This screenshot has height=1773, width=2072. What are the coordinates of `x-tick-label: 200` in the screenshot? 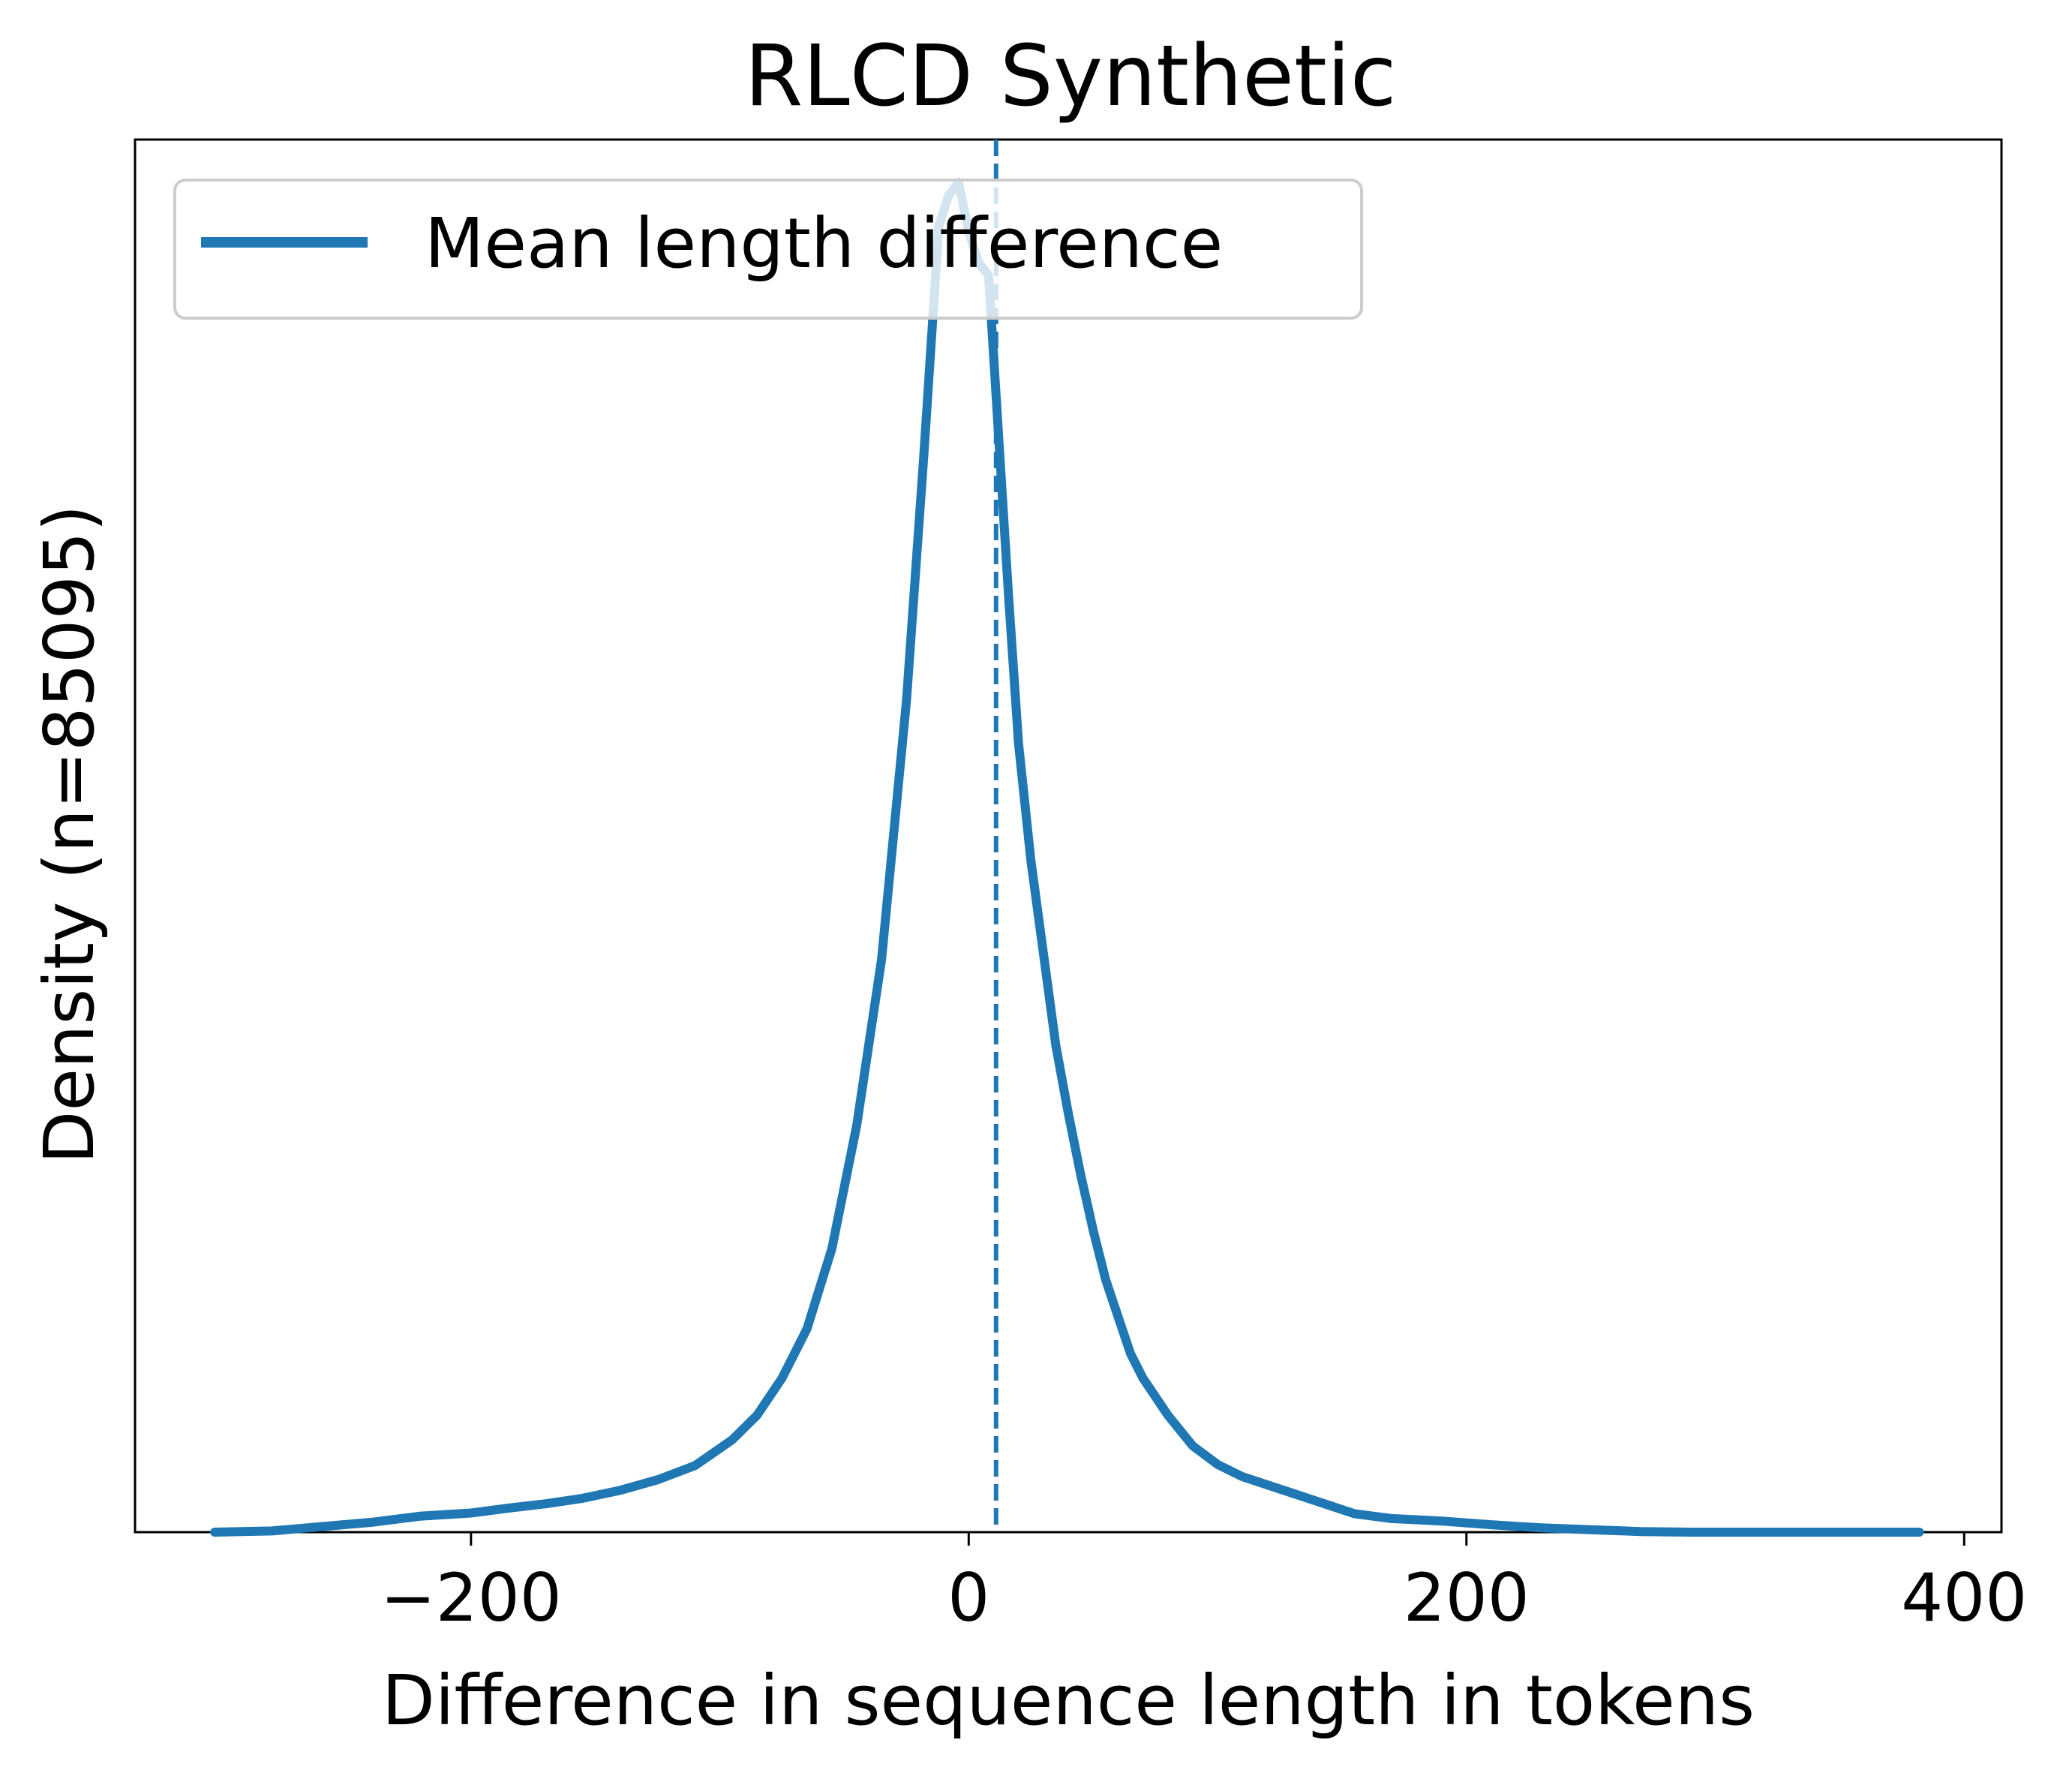 It's located at (1467, 1598).